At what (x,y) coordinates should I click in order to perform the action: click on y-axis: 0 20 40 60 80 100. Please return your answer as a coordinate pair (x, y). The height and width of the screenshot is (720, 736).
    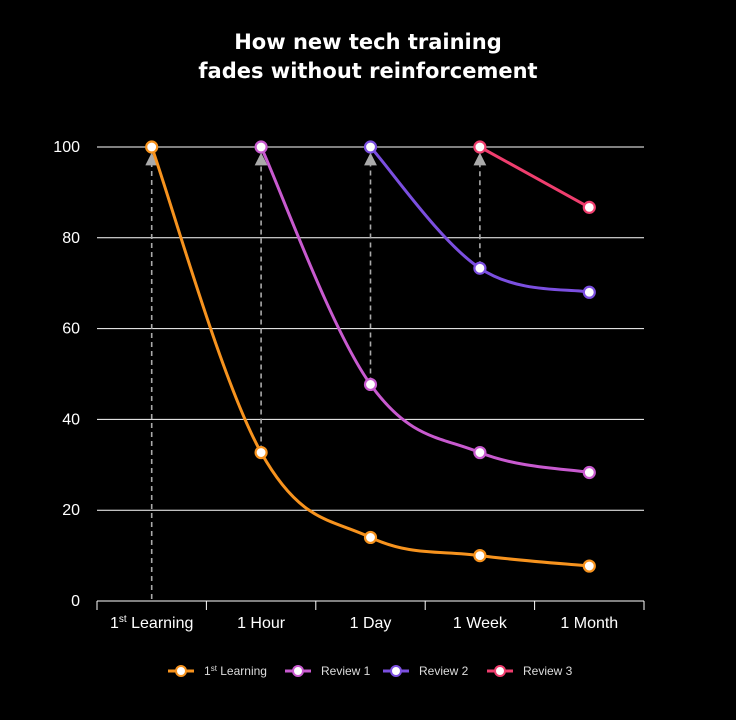
    Looking at the image, I should click on (66, 374).